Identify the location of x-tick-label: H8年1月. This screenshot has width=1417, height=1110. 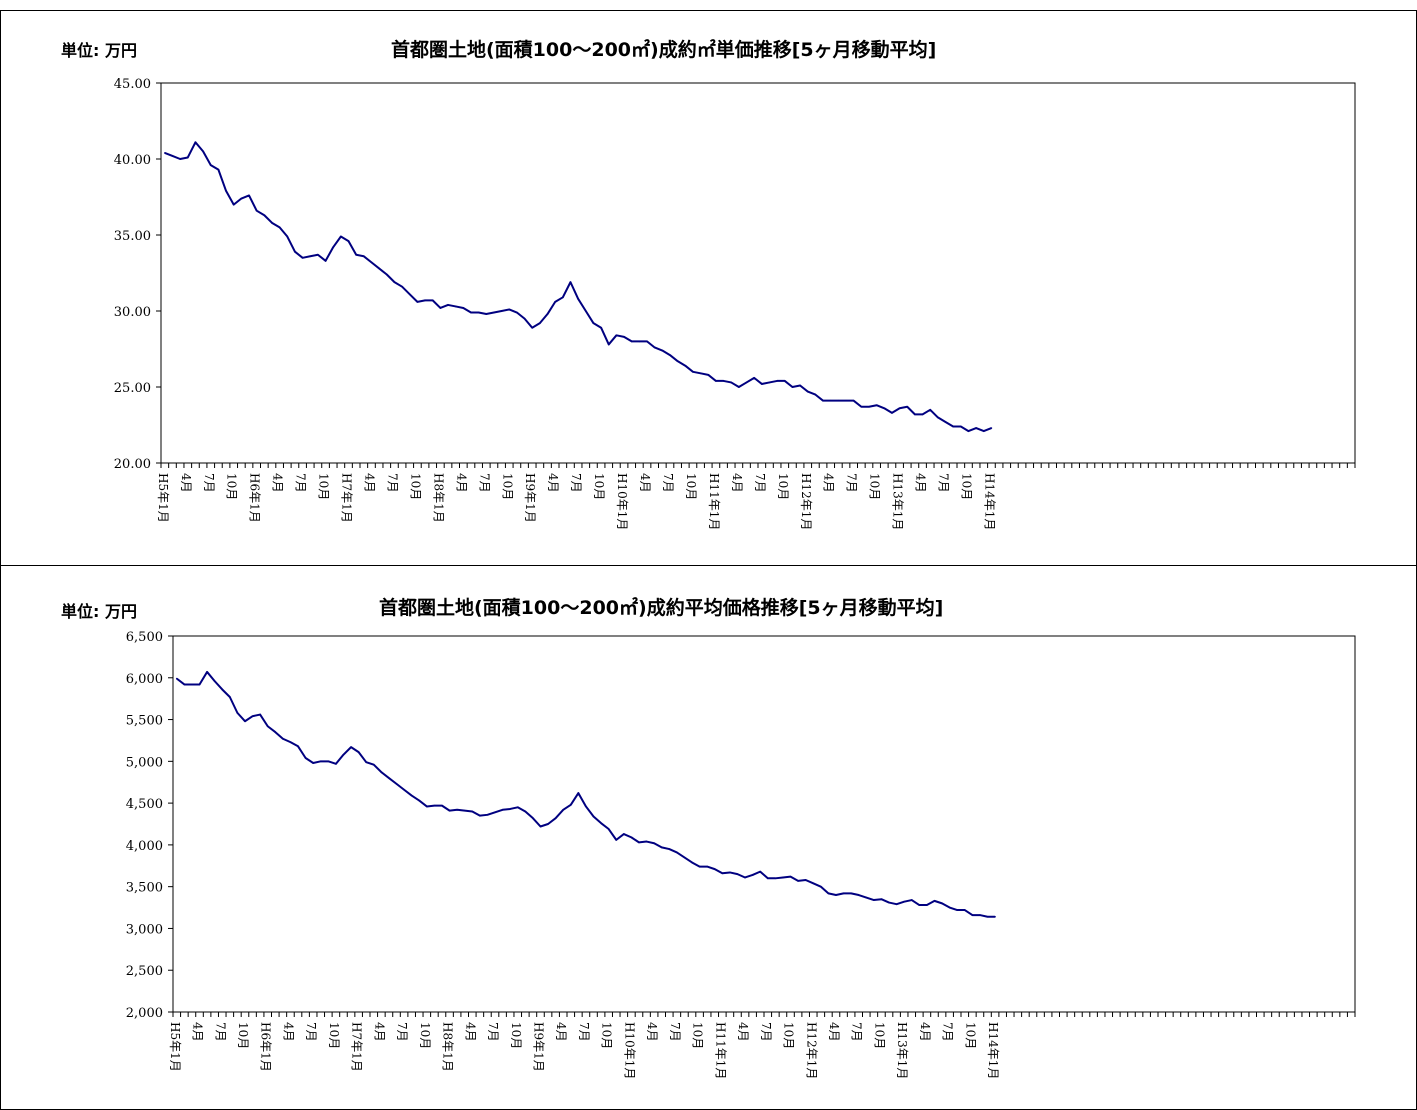
(448, 1047).